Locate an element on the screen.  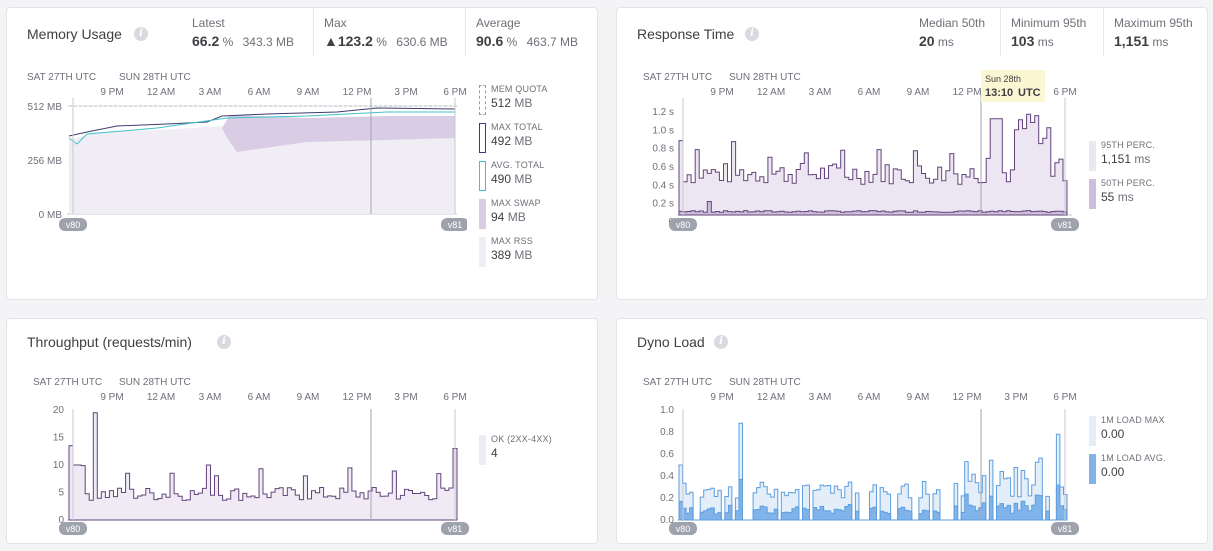
hour-label: 6 AM is located at coordinates (869, 92).